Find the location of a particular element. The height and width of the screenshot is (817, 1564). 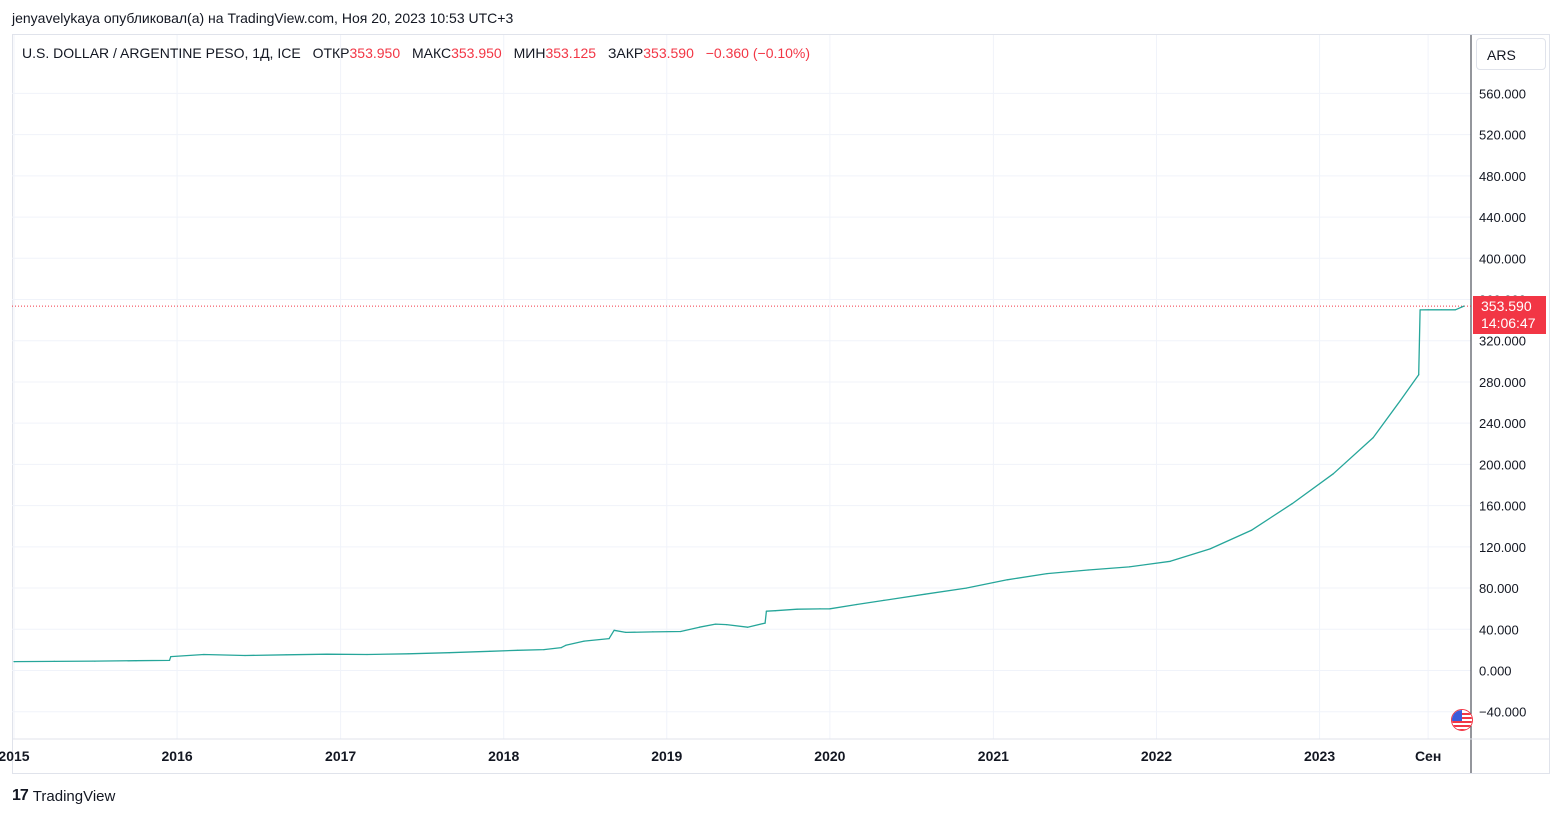

y-tick-label: 440.000 is located at coordinates (1502, 217).